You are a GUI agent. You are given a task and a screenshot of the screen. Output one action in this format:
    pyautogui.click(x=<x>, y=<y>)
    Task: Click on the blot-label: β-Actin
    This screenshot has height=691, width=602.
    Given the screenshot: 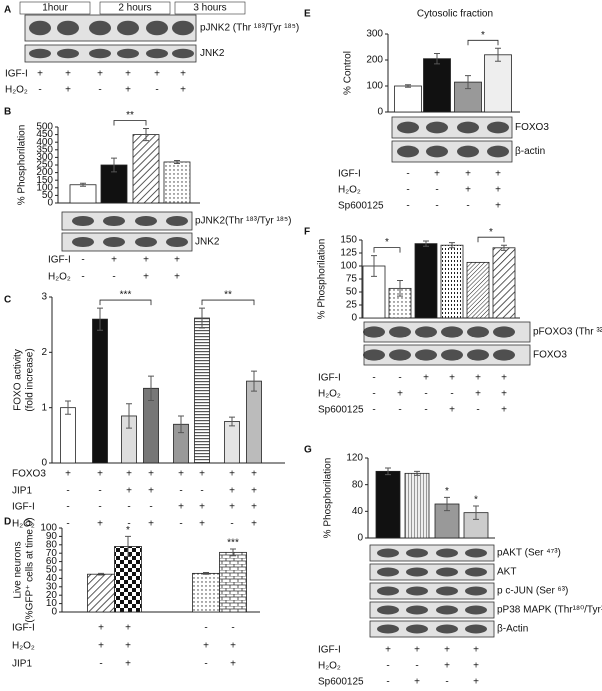 What is the action you would take?
    pyautogui.click(x=512, y=629)
    